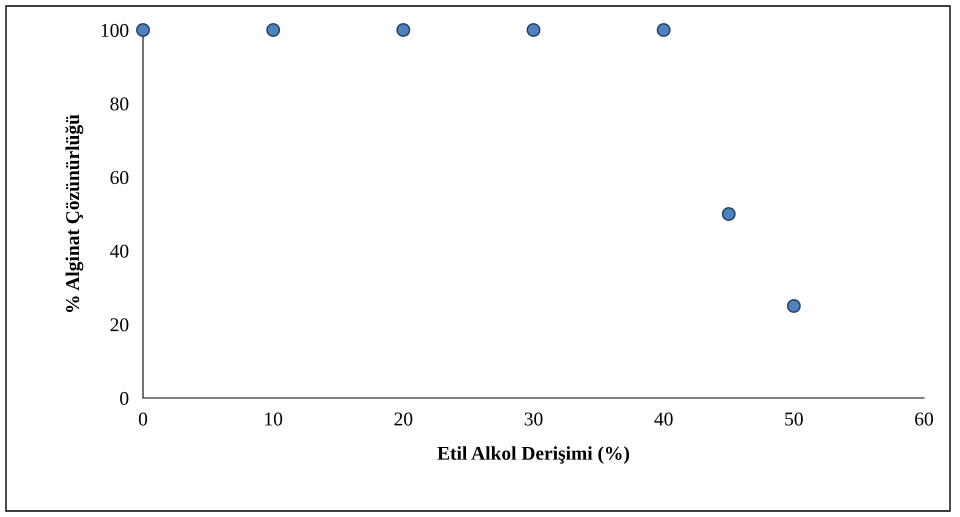 The height and width of the screenshot is (517, 960). What do you see at coordinates (74, 213) in the screenshot?
I see `y-axis-title: % Alginat Çözünürlüğü` at bounding box center [74, 213].